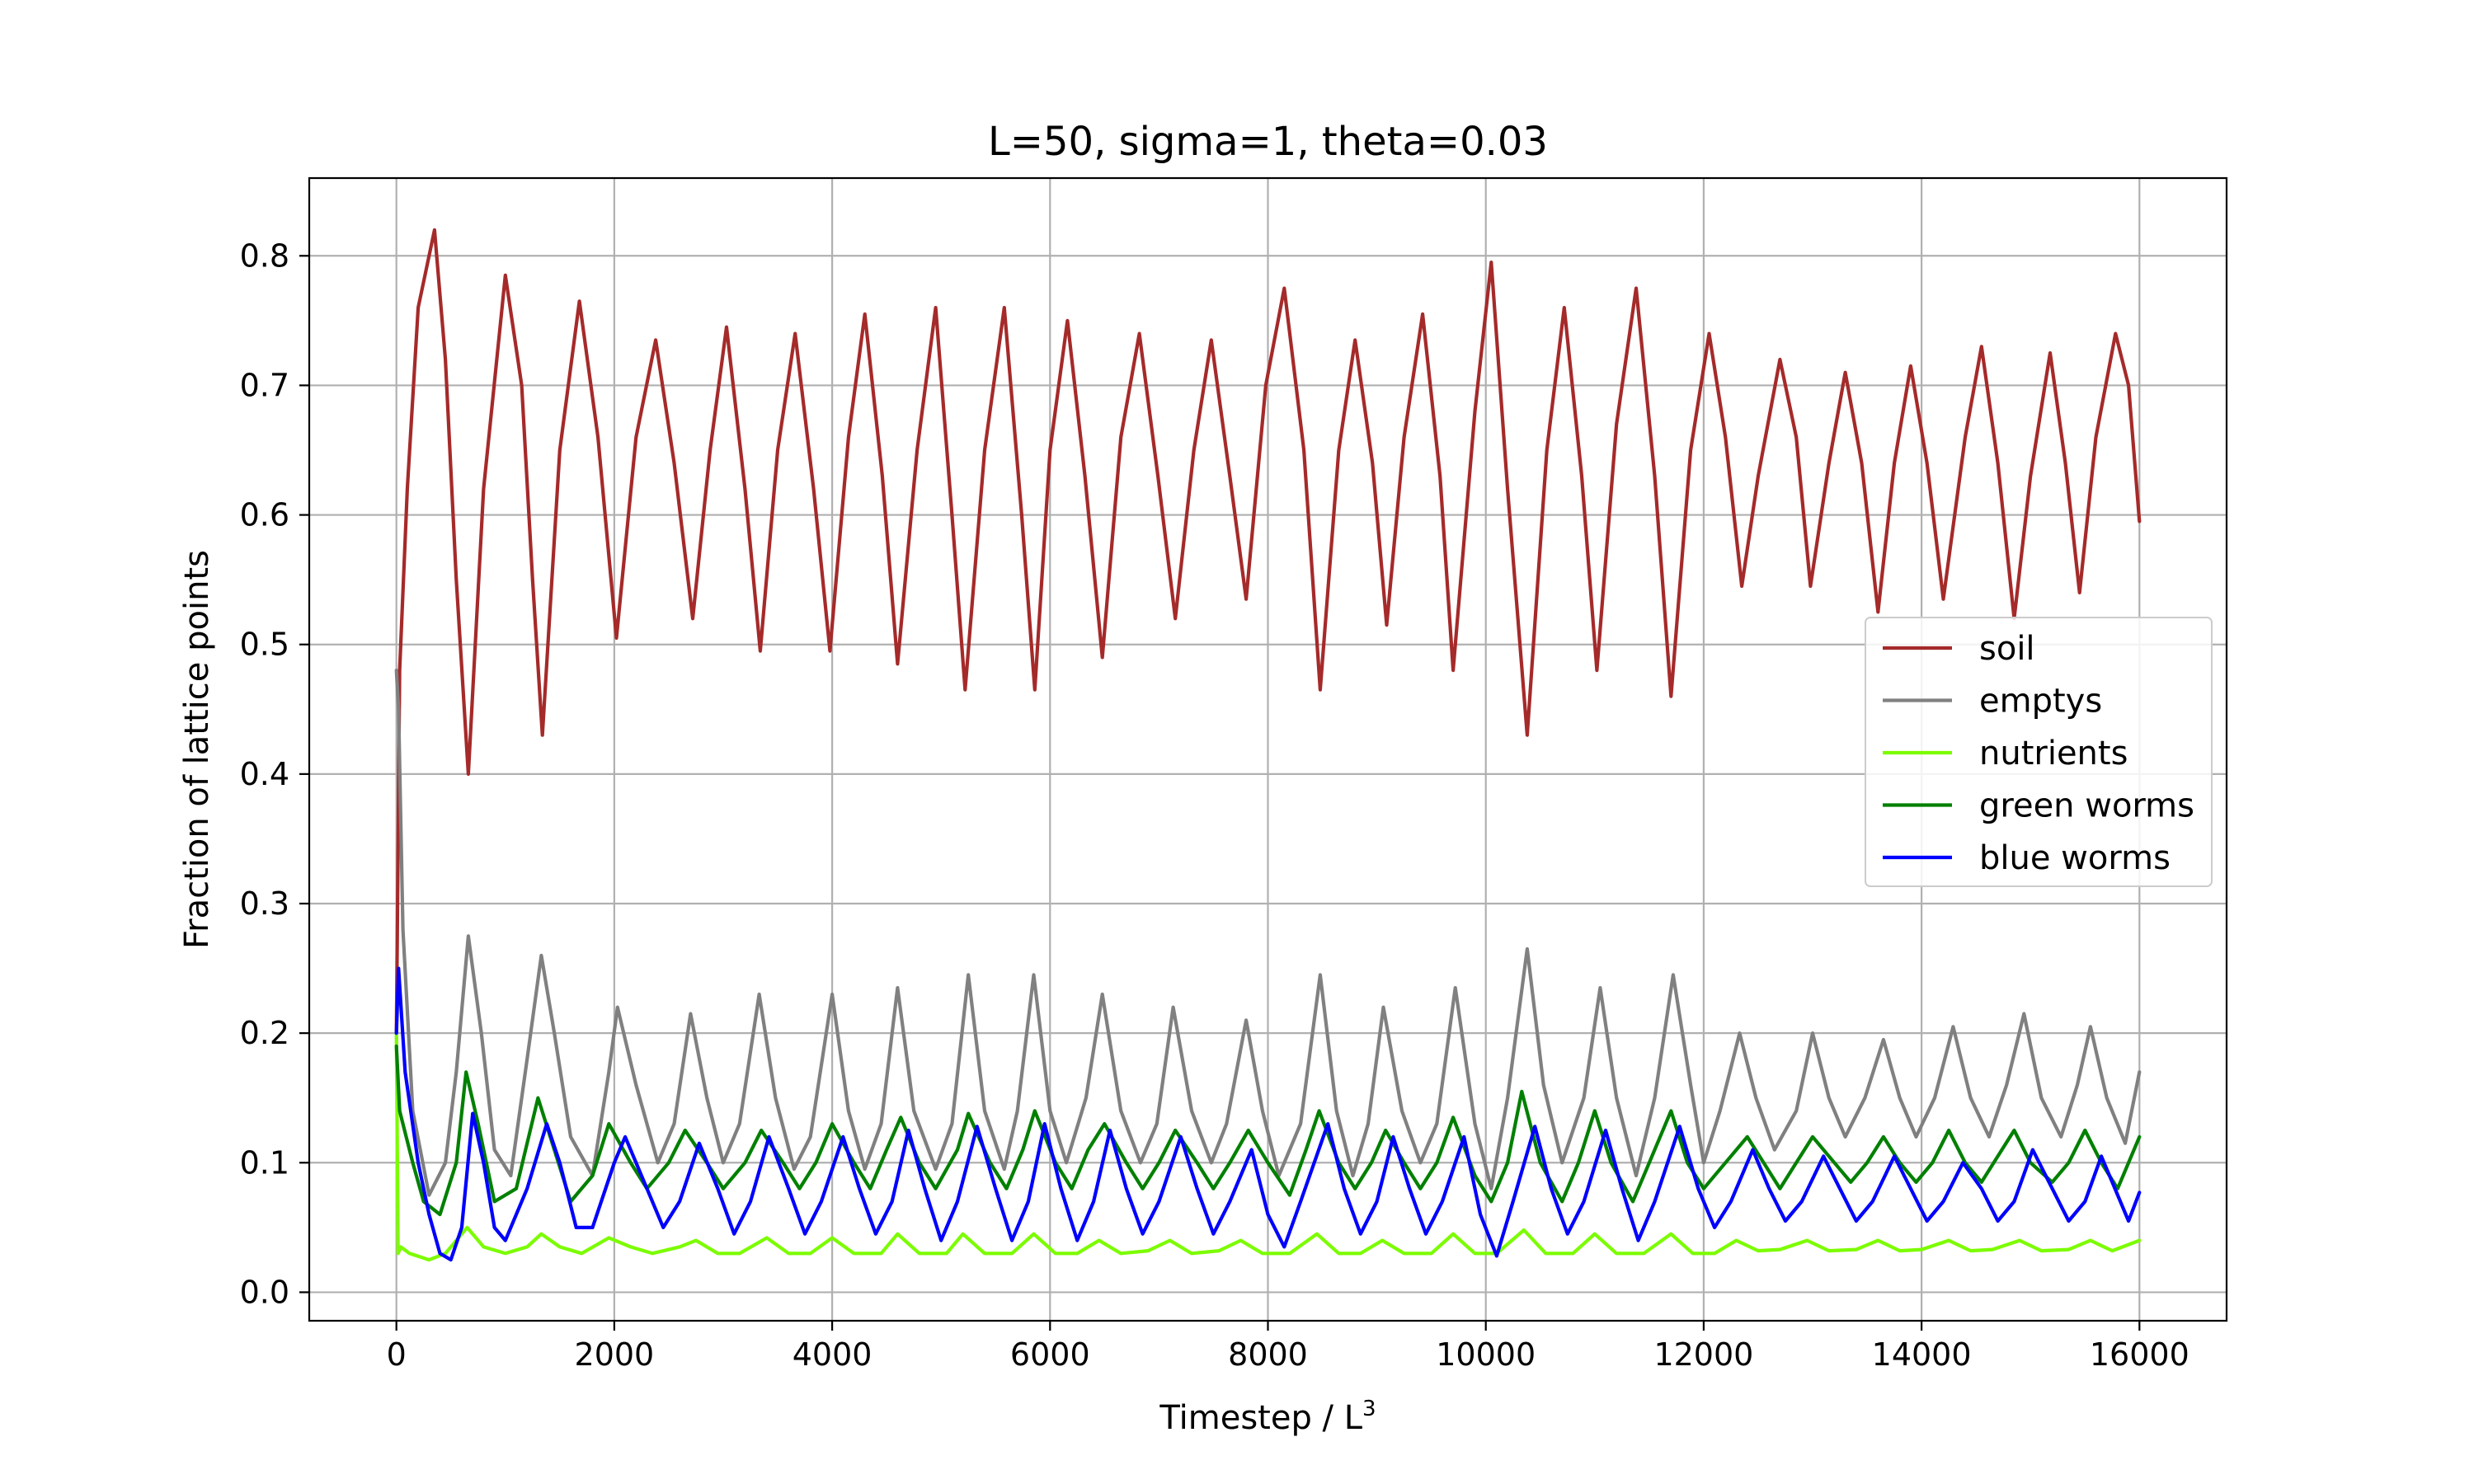 The image size is (2474, 1484). What do you see at coordinates (2040, 702) in the screenshot?
I see `legend-label-emptys: emptys` at bounding box center [2040, 702].